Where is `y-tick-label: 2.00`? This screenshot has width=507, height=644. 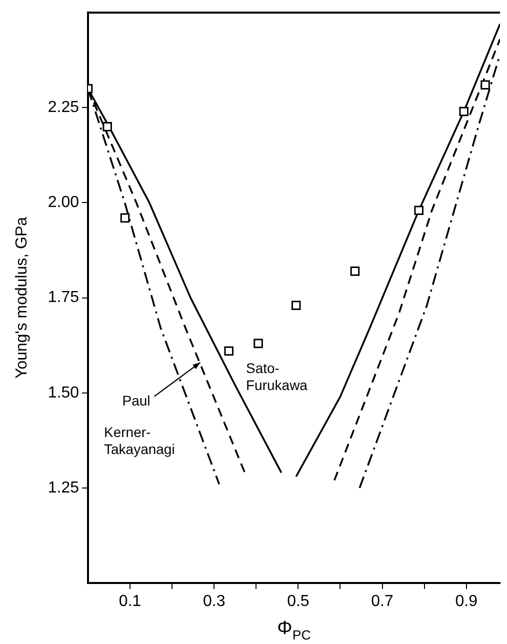 y-tick-label: 2.00 is located at coordinates (64, 203).